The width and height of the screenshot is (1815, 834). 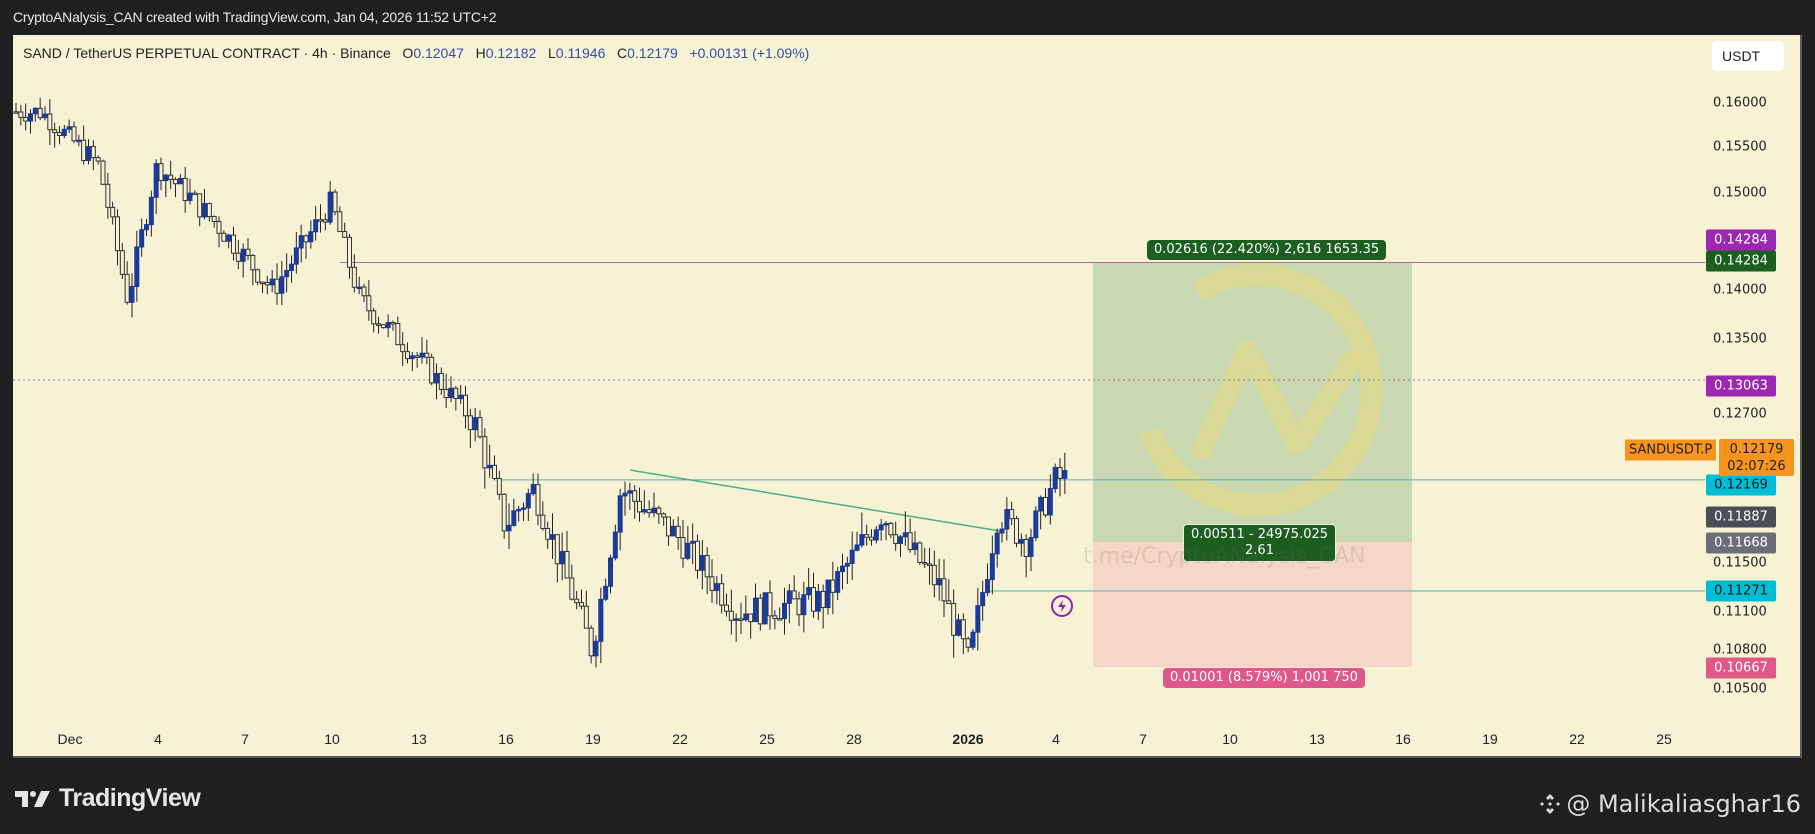 What do you see at coordinates (1740, 103) in the screenshot?
I see `price-axis-label: 0.16000` at bounding box center [1740, 103].